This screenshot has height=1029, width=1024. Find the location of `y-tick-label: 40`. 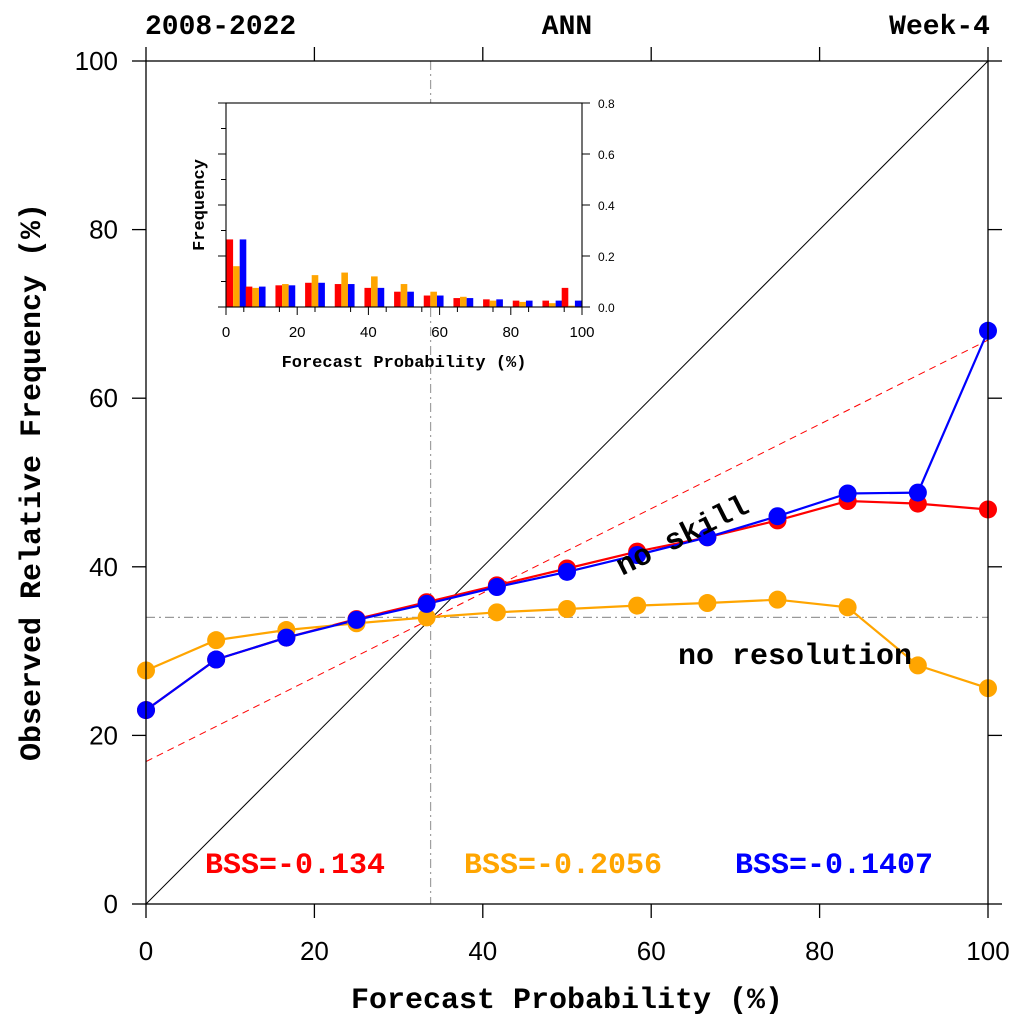

y-tick-label: 40 is located at coordinates (103, 567).